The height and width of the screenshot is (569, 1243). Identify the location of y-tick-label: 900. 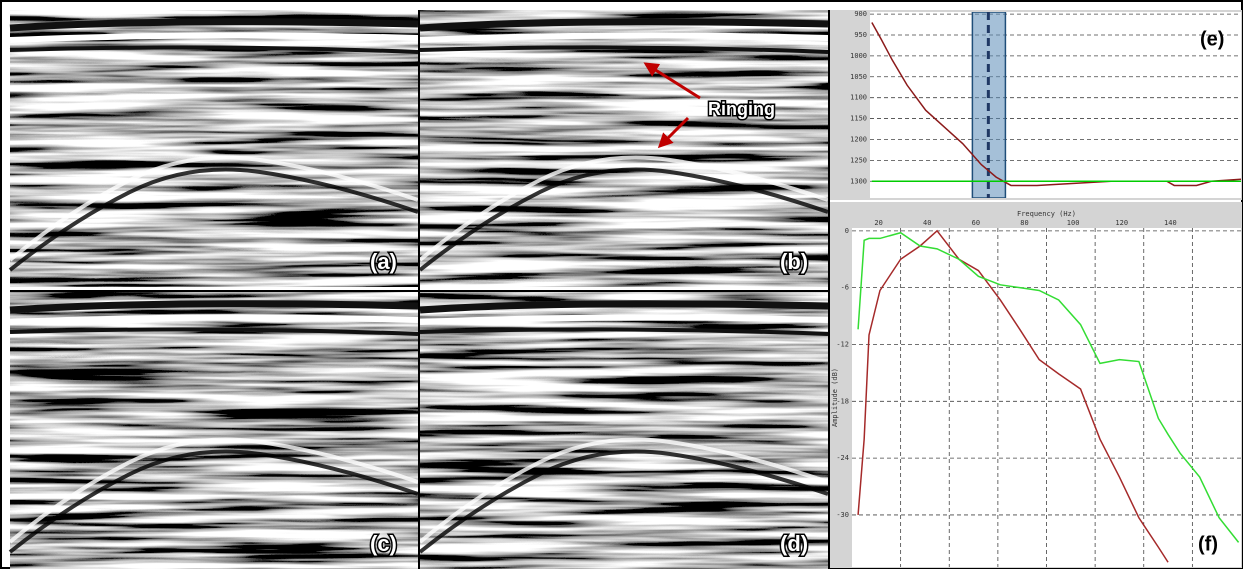
(860, 14).